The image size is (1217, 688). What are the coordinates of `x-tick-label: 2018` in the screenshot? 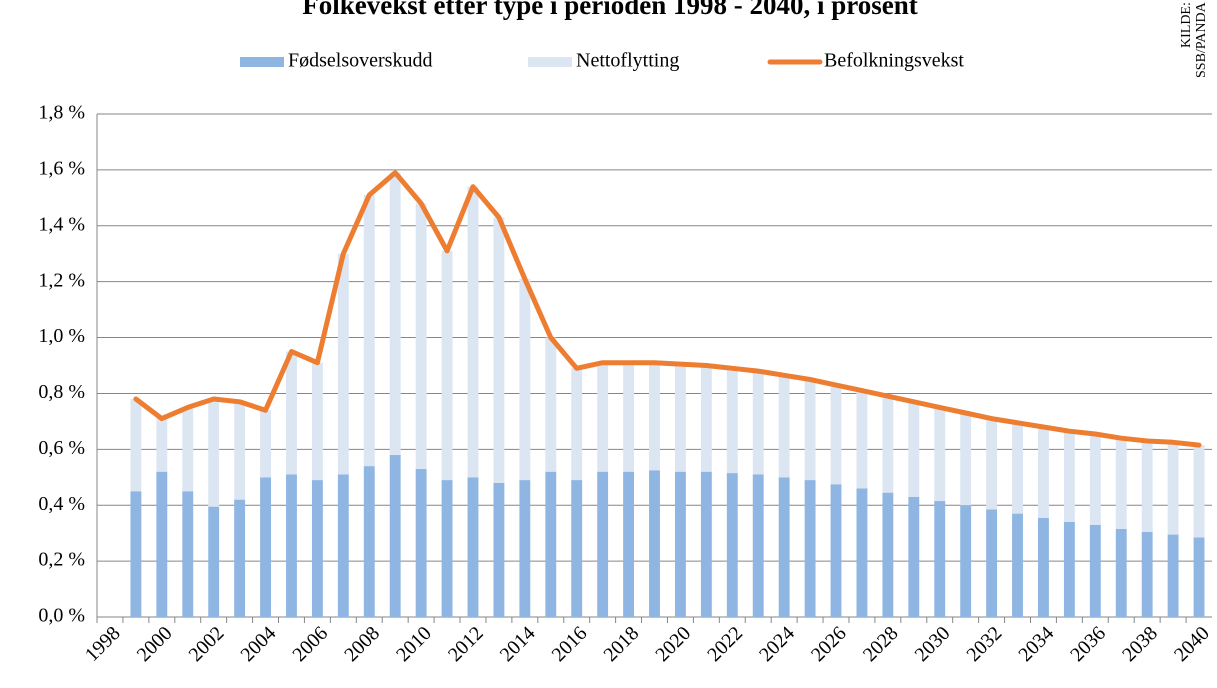 It's located at (622, 644).